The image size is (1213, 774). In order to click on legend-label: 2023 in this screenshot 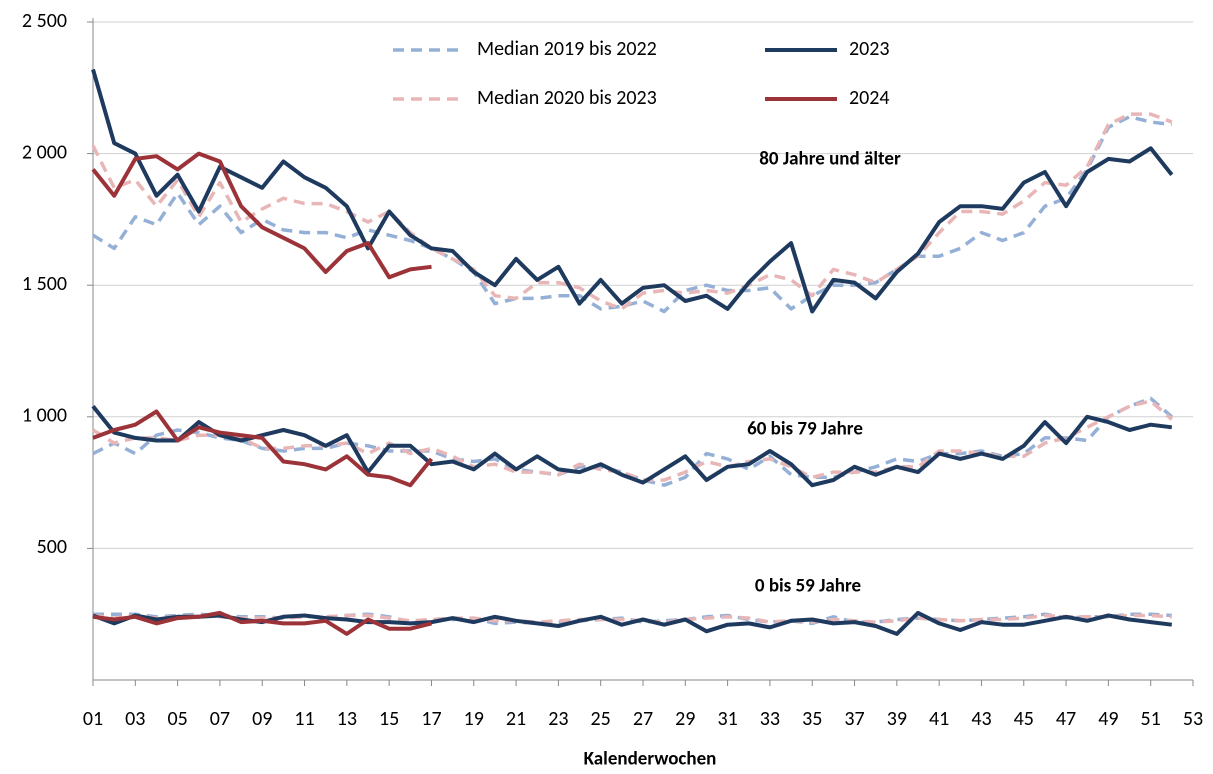, I will do `click(869, 49)`.